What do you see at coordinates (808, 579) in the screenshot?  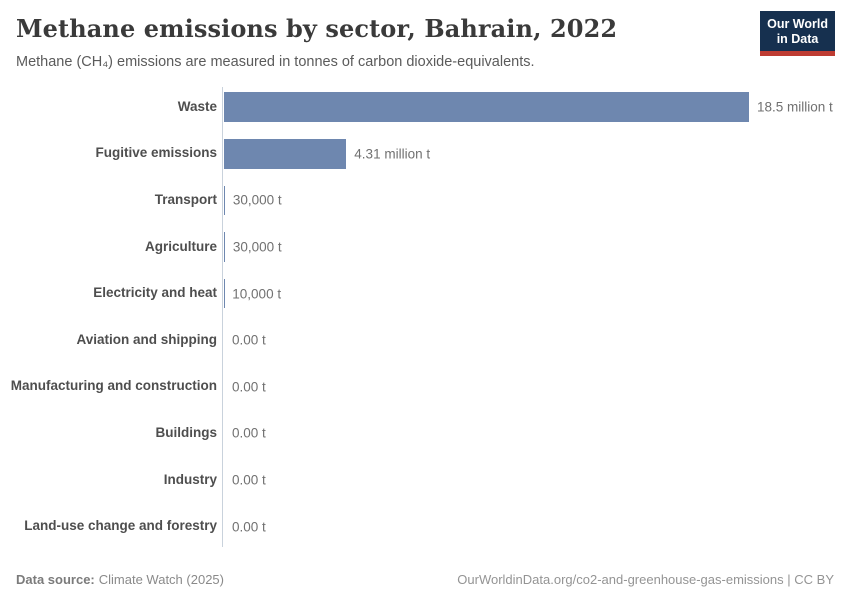 I see `license-label: | CC BY` at bounding box center [808, 579].